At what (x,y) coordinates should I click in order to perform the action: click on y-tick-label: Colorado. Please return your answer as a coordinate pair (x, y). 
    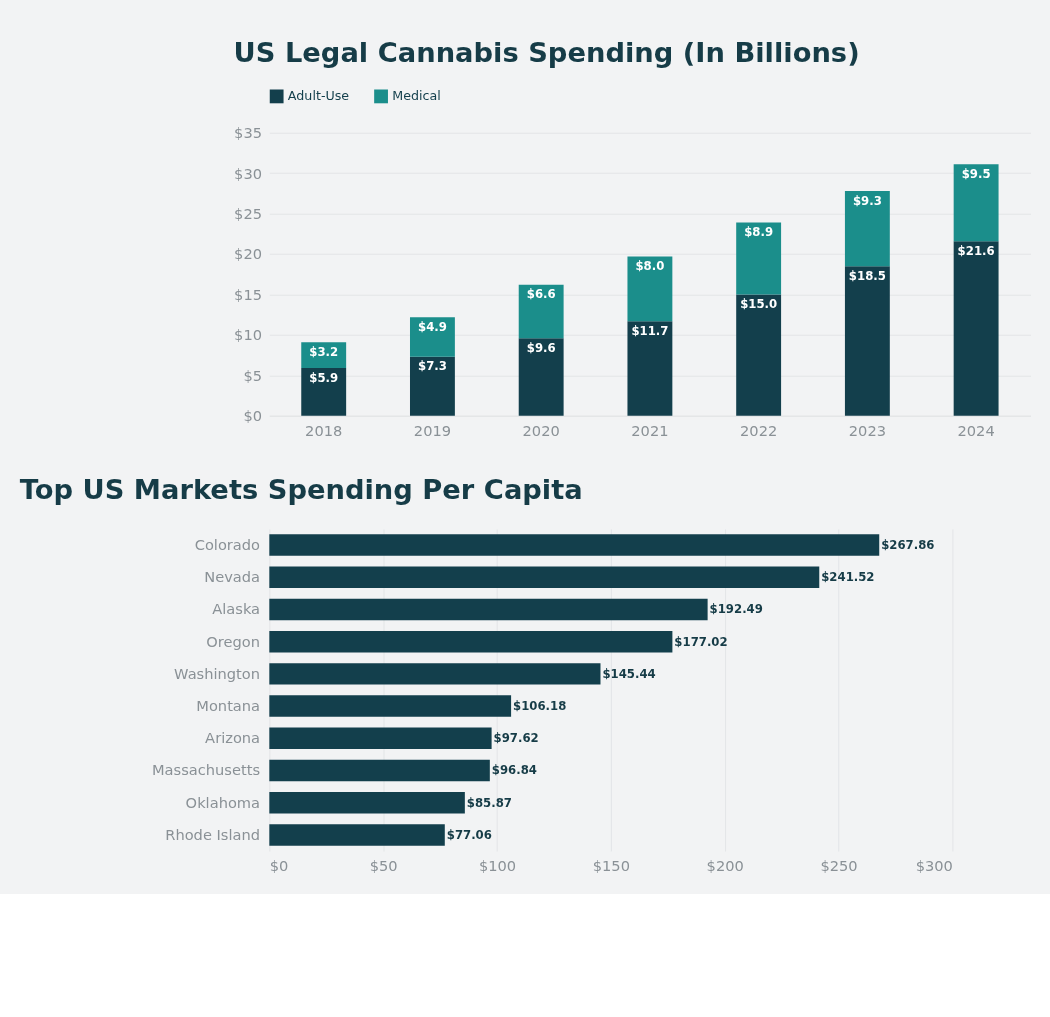
    Looking at the image, I should click on (227, 544).